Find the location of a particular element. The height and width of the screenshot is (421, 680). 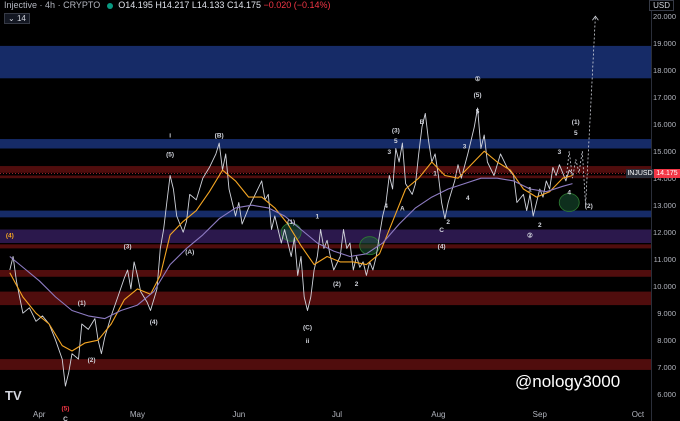

arrow-up-icon is located at coordinates (595, 18).